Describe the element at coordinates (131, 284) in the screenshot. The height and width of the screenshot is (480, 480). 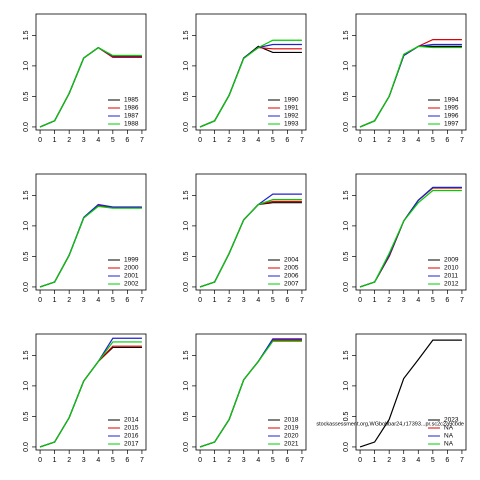
I see `legend-label: 2002` at that location.